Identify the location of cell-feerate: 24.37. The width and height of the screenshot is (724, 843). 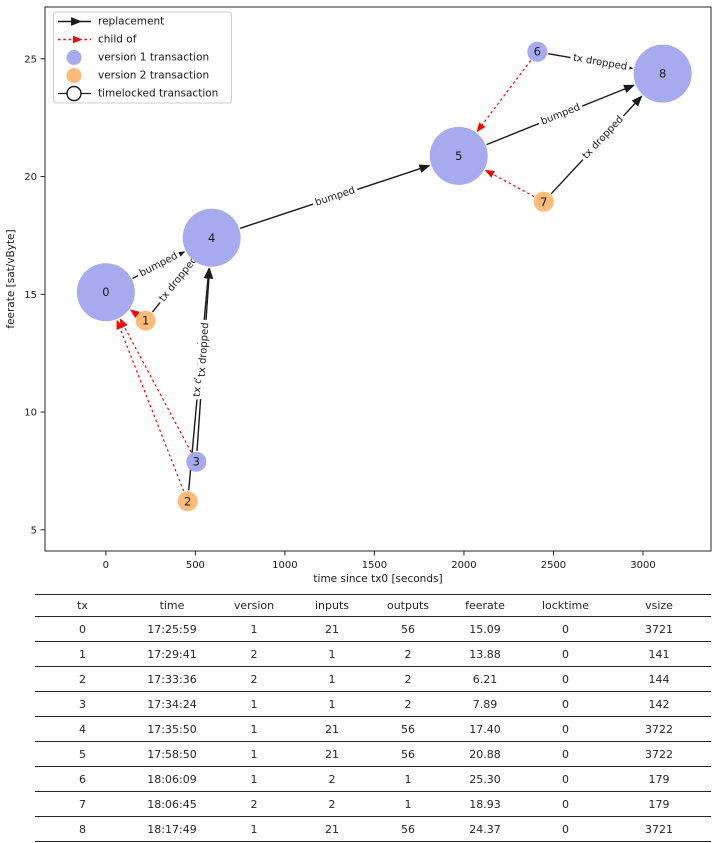
(485, 829).